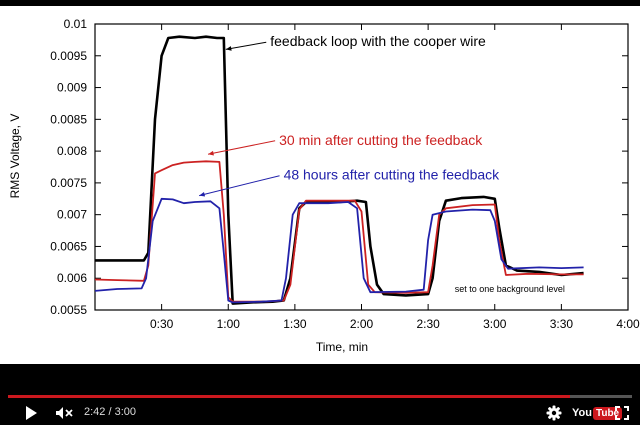 This screenshot has height=425, width=640. What do you see at coordinates (392, 175) in the screenshot?
I see `annotation-label: 48 hours after cutting the feedback` at bounding box center [392, 175].